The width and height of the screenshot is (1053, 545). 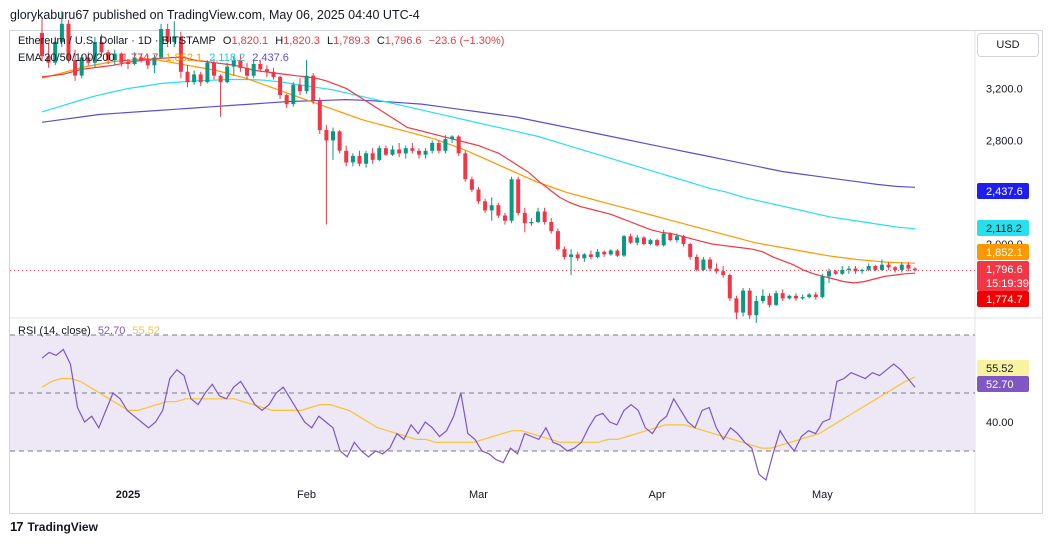 I want to click on rsi-ma-badge-text: 55.52, so click(x=1000, y=369).